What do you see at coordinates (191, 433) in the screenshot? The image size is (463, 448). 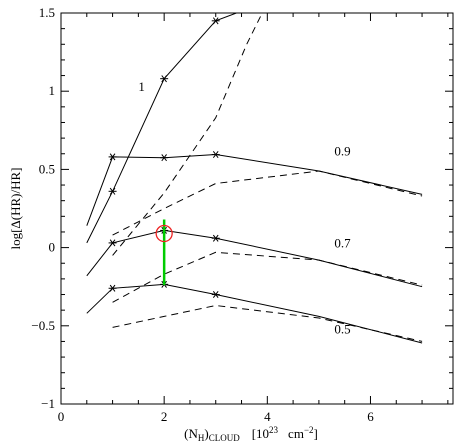 I see `x-axis-label-main: (N` at bounding box center [191, 433].